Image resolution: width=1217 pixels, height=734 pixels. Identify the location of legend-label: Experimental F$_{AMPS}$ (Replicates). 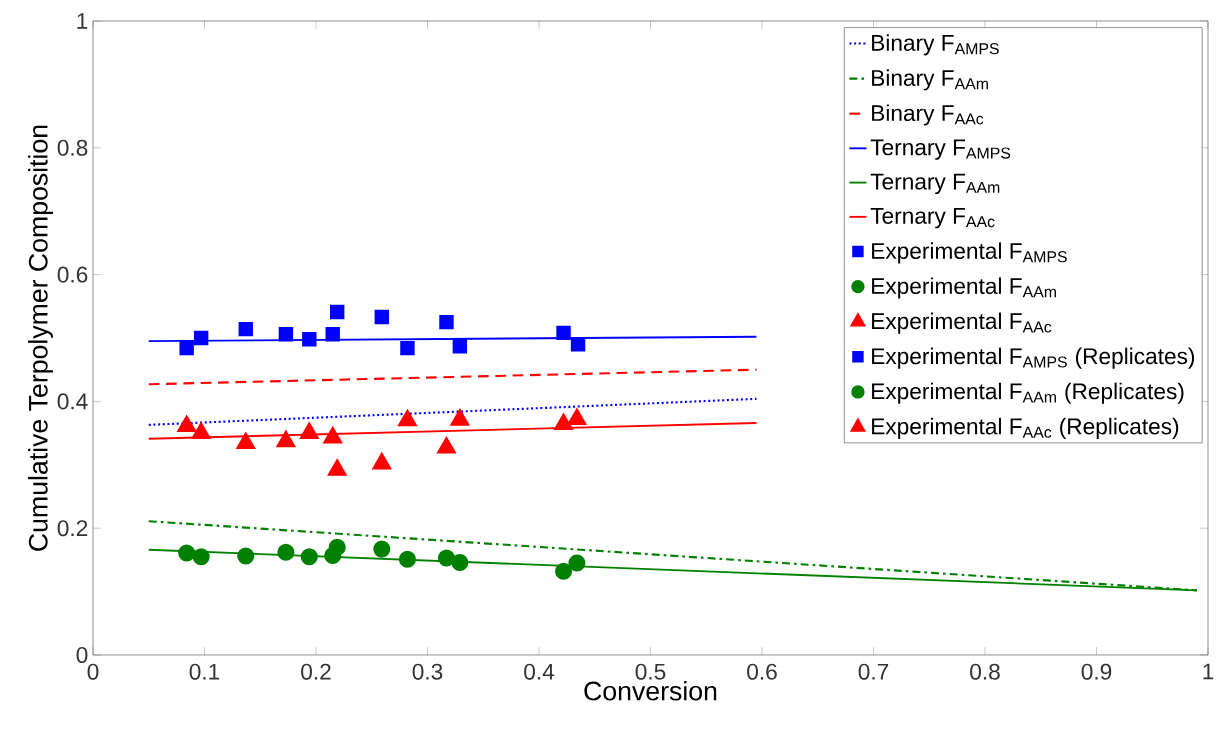
(1033, 358).